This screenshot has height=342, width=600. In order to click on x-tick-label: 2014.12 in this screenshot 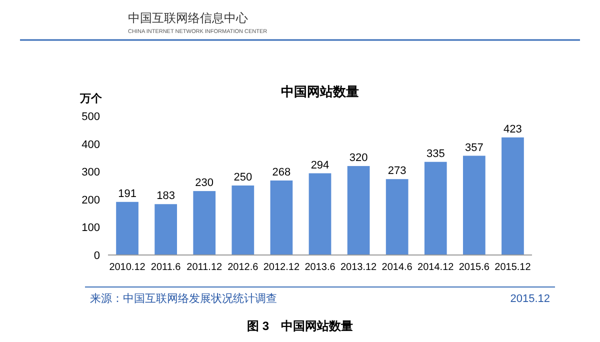, I will do `click(436, 267)`.